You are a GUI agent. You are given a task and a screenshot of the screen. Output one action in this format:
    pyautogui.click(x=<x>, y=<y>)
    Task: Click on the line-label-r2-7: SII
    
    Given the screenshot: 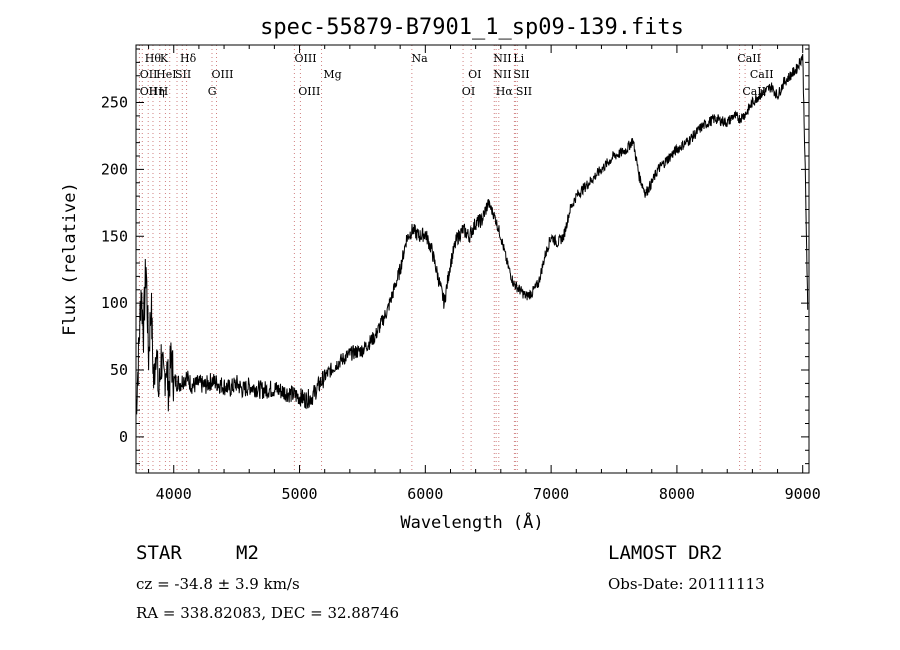 What is the action you would take?
    pyautogui.click(x=524, y=91)
    